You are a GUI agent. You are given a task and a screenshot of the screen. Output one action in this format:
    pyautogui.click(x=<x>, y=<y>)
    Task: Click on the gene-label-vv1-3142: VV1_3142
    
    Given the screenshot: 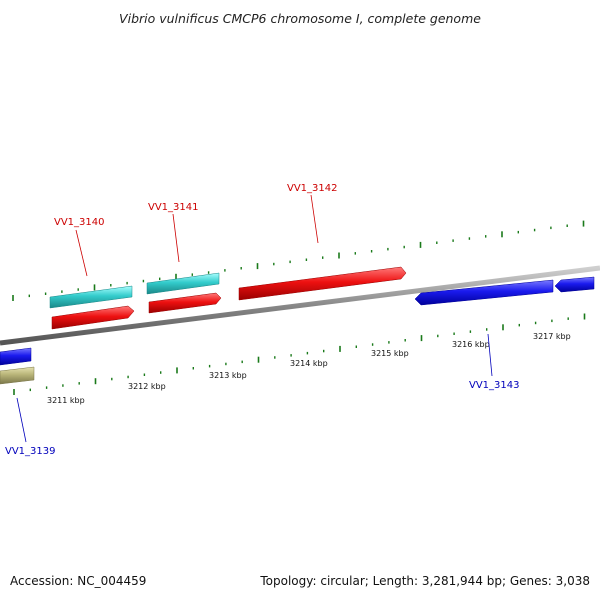 What is the action you would take?
    pyautogui.click(x=312, y=188)
    